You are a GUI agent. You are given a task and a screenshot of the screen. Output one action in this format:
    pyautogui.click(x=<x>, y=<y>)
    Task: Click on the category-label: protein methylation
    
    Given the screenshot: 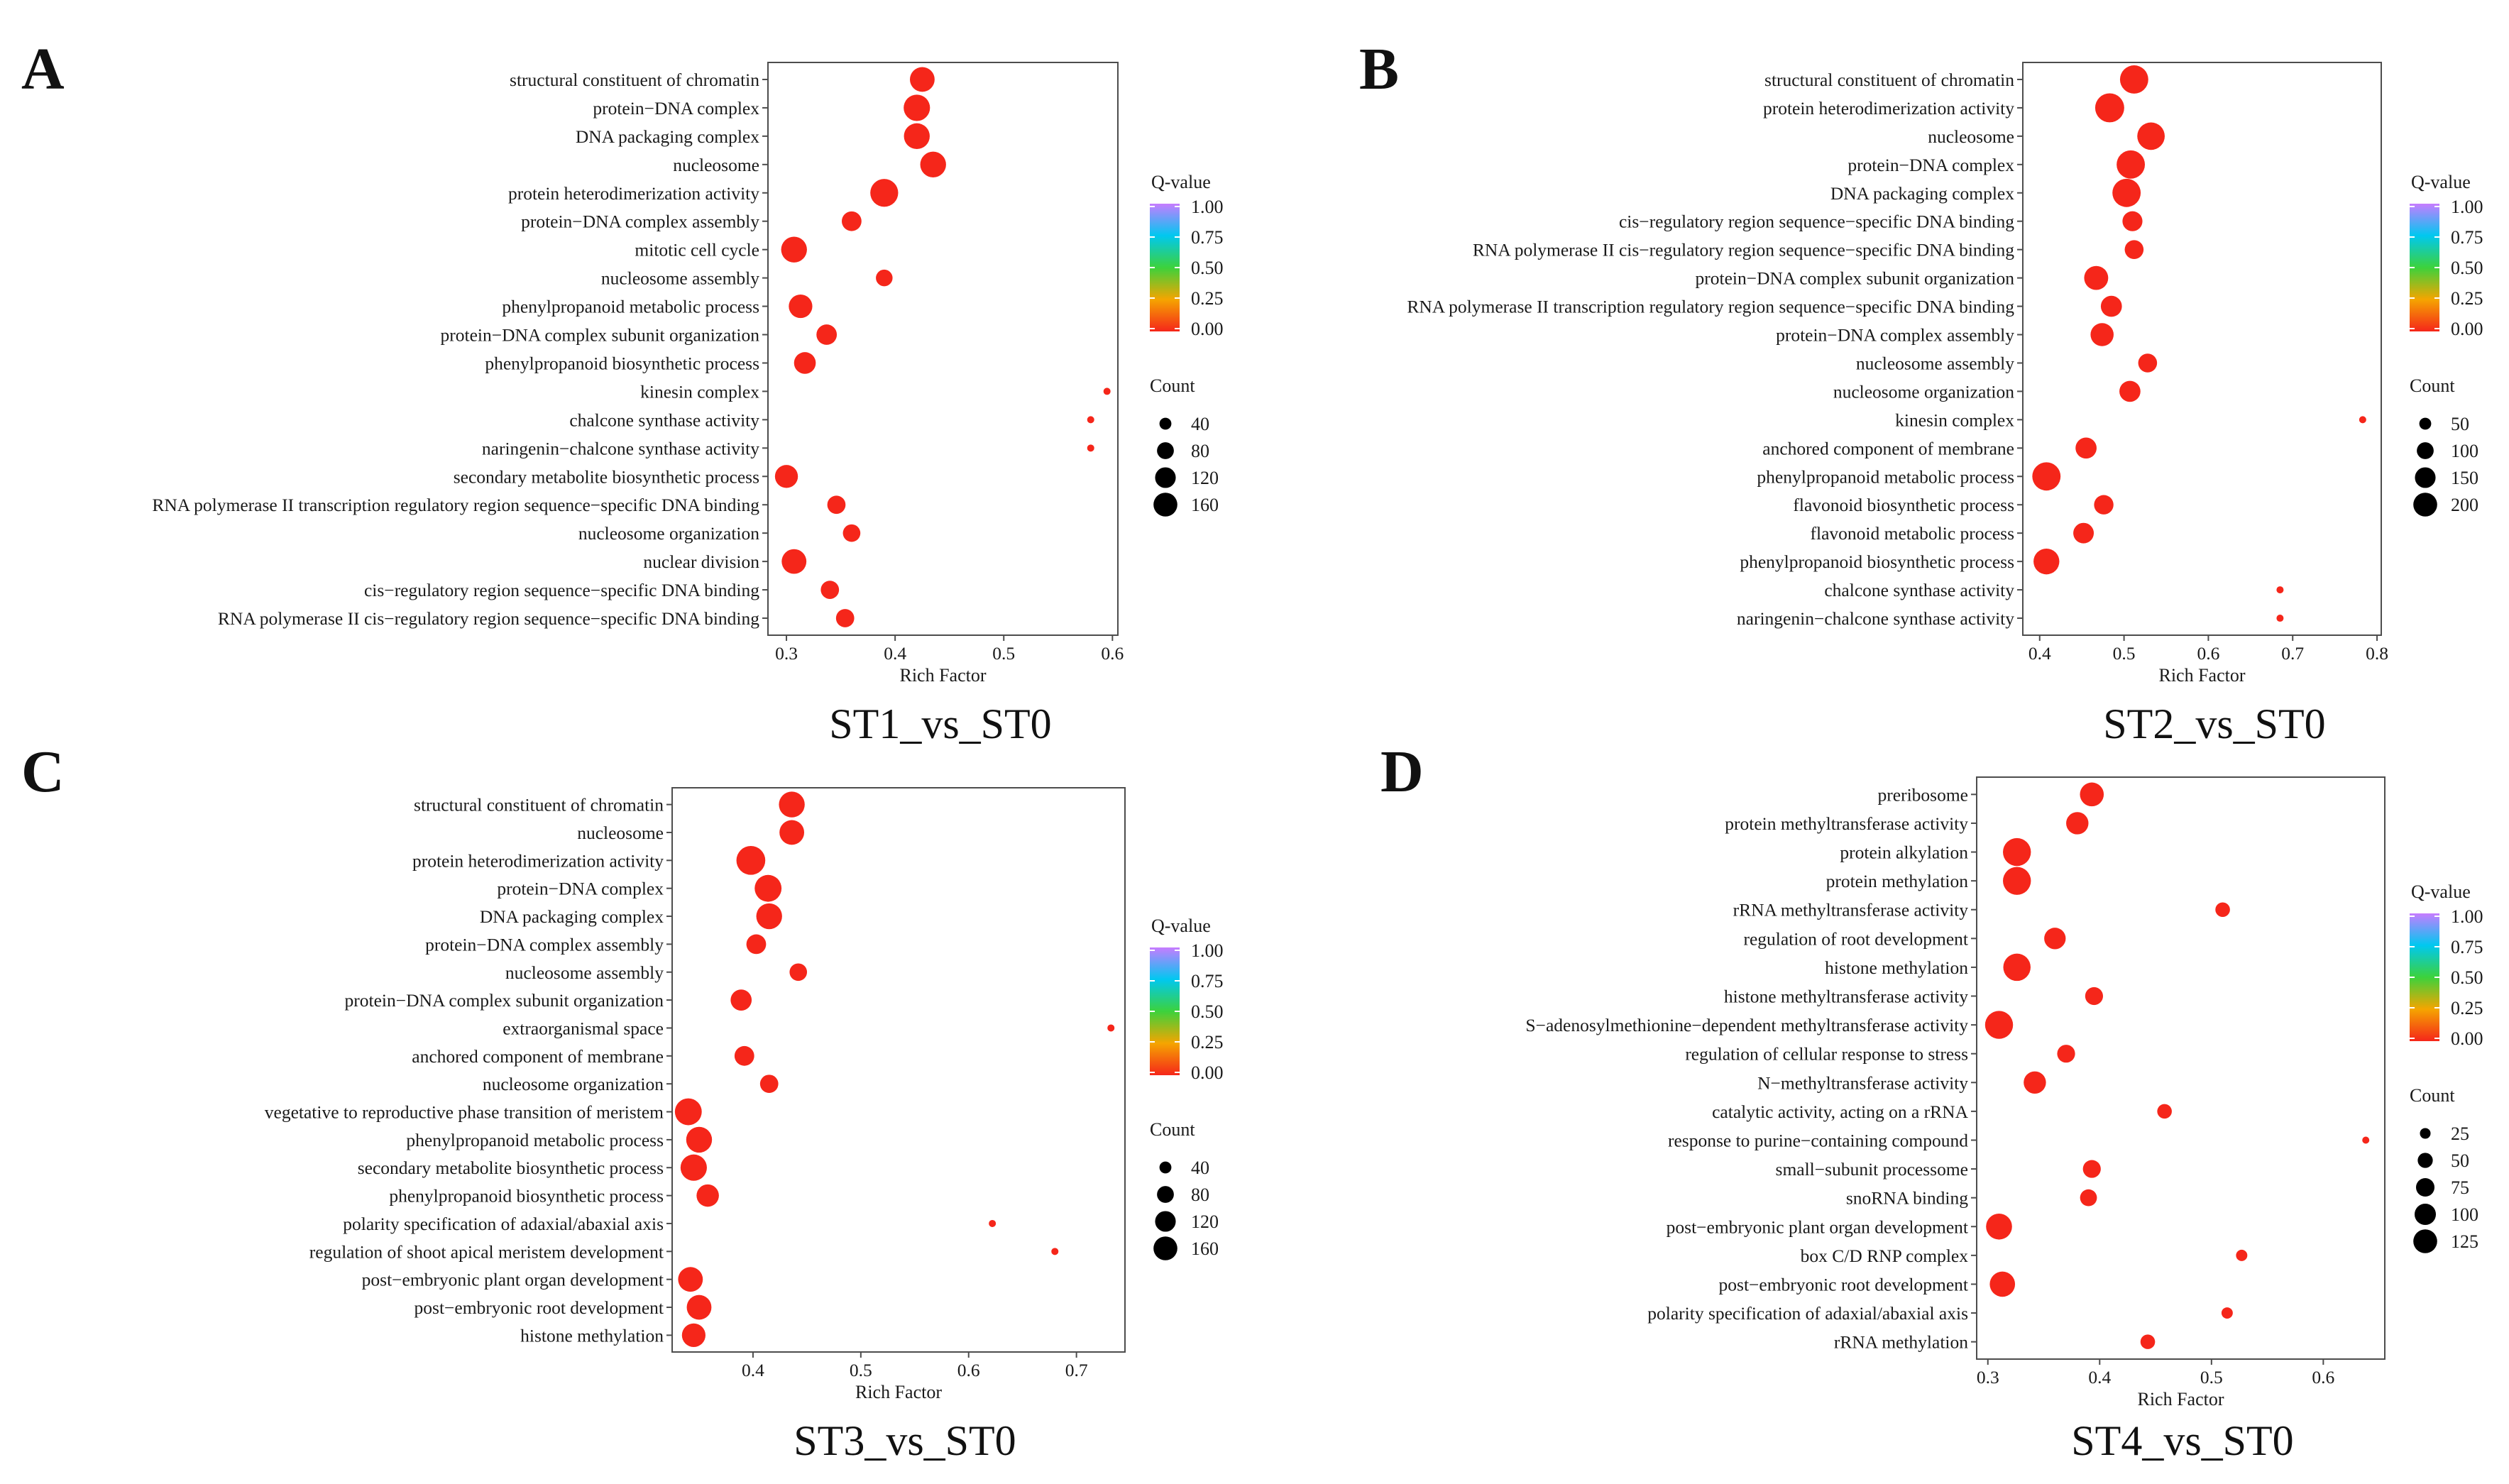 What is the action you would take?
    pyautogui.click(x=1897, y=881)
    